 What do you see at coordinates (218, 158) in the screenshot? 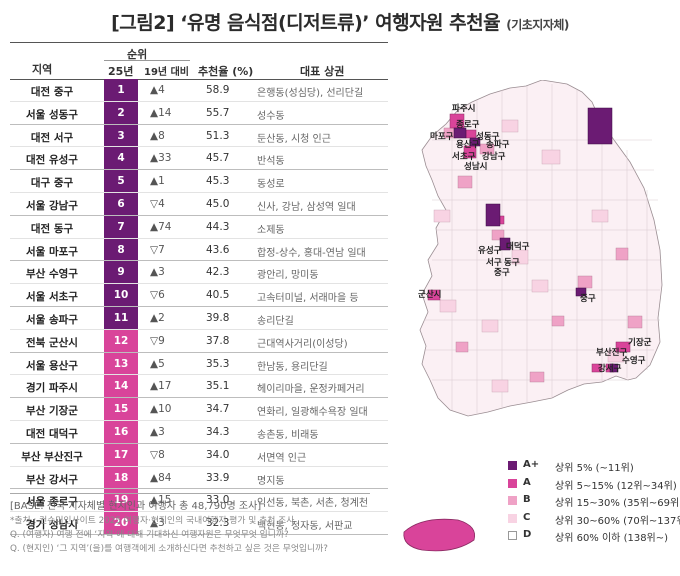
I see `row-rate: 45.7` at bounding box center [218, 158].